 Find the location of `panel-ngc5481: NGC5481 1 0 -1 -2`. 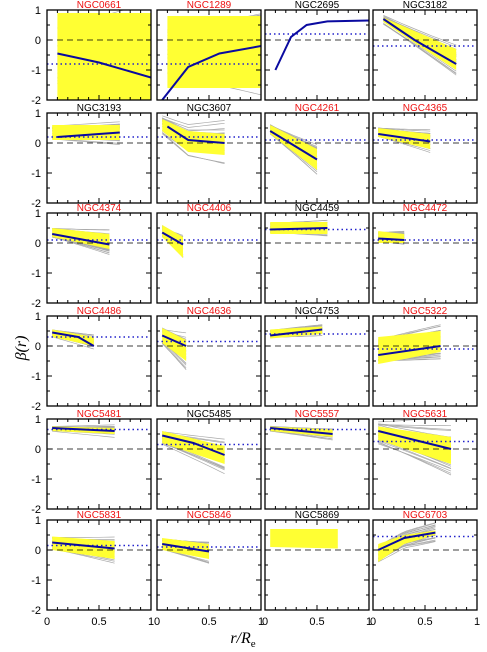

panel-ngc5481: NGC5481 1 0 -1 -2 is located at coordinates (91, 462).